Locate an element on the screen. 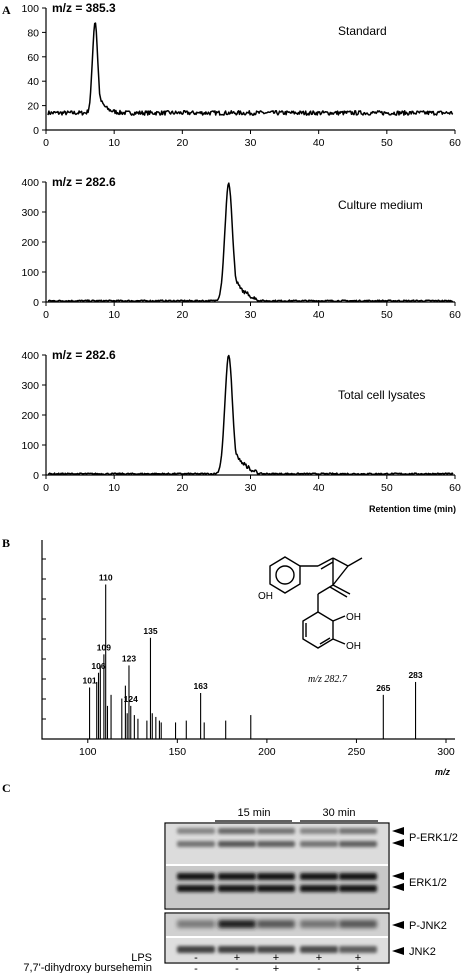  x-tick-label: 150 is located at coordinates (178, 752).